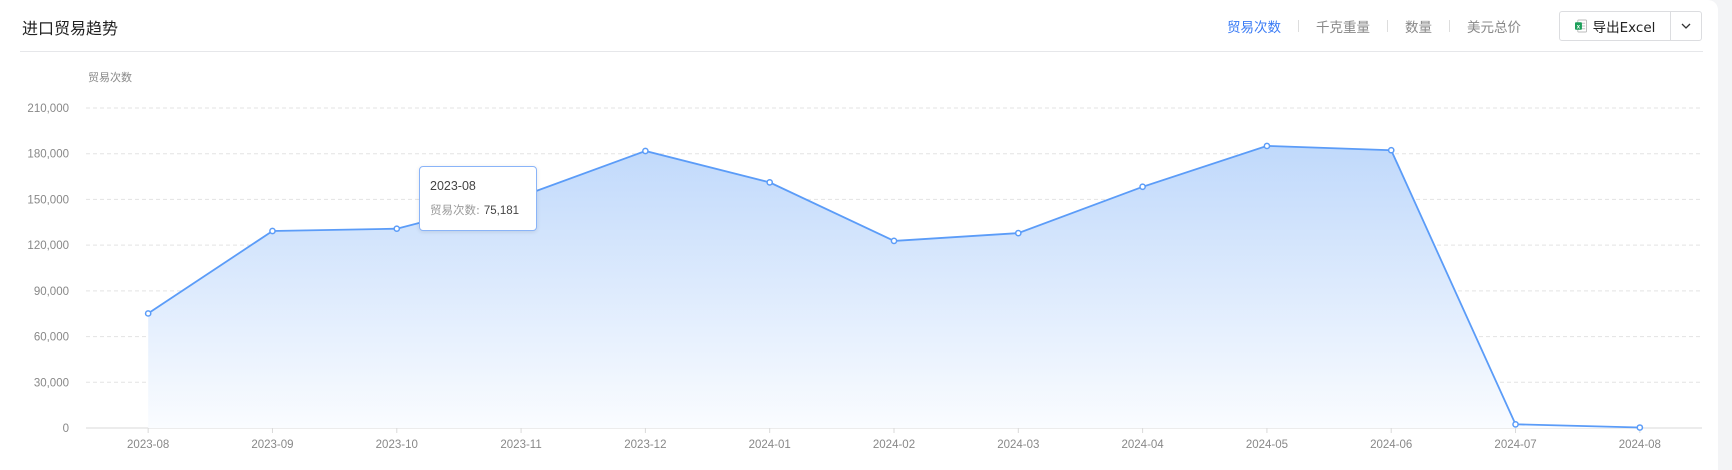 The image size is (1732, 470). Describe the element at coordinates (1418, 28) in the screenshot. I see `tab-quantity: 数量` at that location.